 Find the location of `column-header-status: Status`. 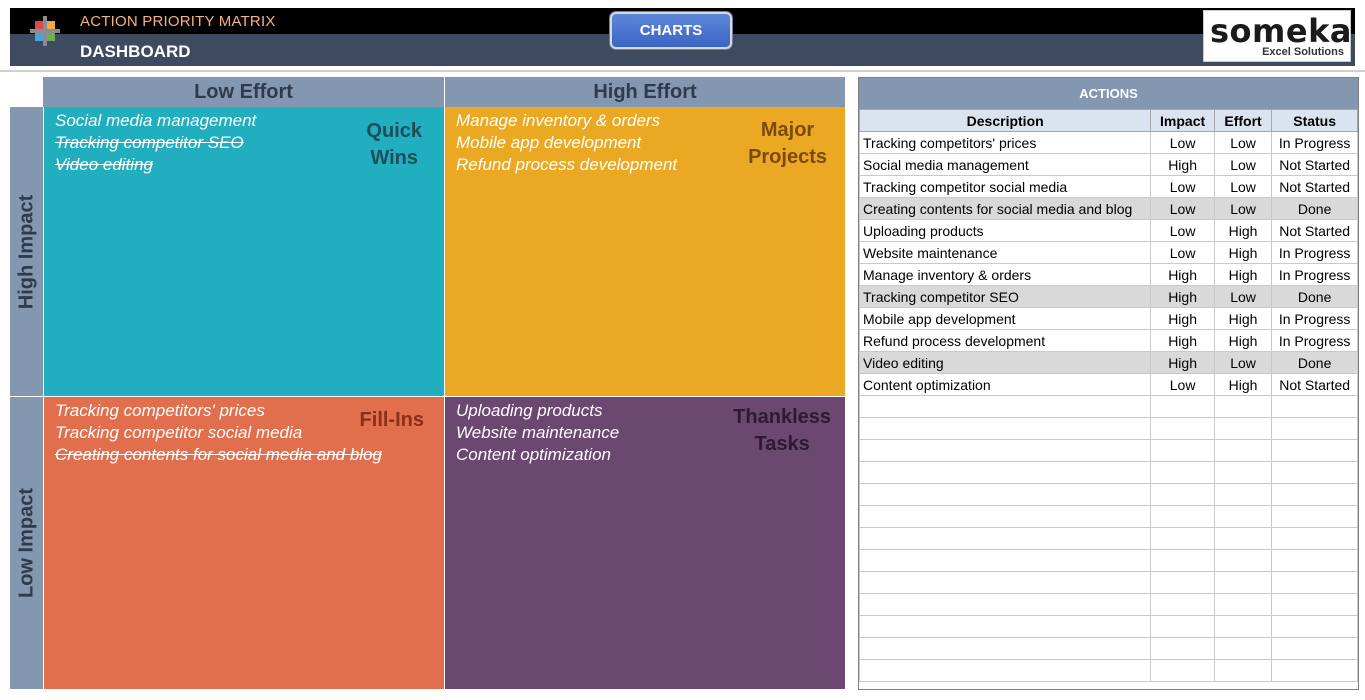

column-header-status: Status is located at coordinates (1314, 120).